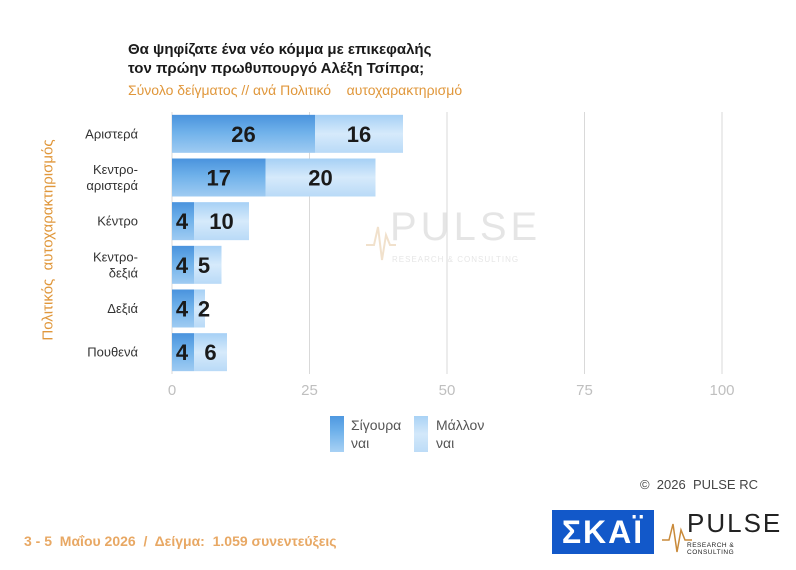 This screenshot has width=796, height=570. Describe the element at coordinates (276, 68) in the screenshot. I see `chart-title-line-2: τον πρώην πρωθυπουργό Αλέξη Τσίπρα;` at that location.